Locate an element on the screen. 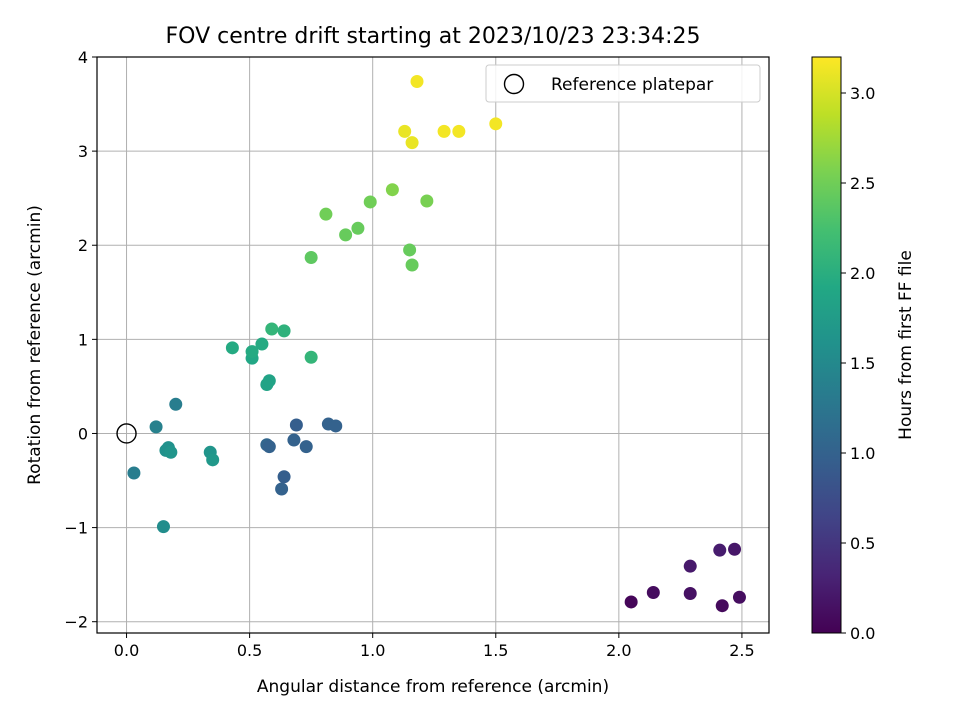 Image resolution: width=960 pixels, height=720 pixels. y-tick-label: 3 is located at coordinates (83, 151).